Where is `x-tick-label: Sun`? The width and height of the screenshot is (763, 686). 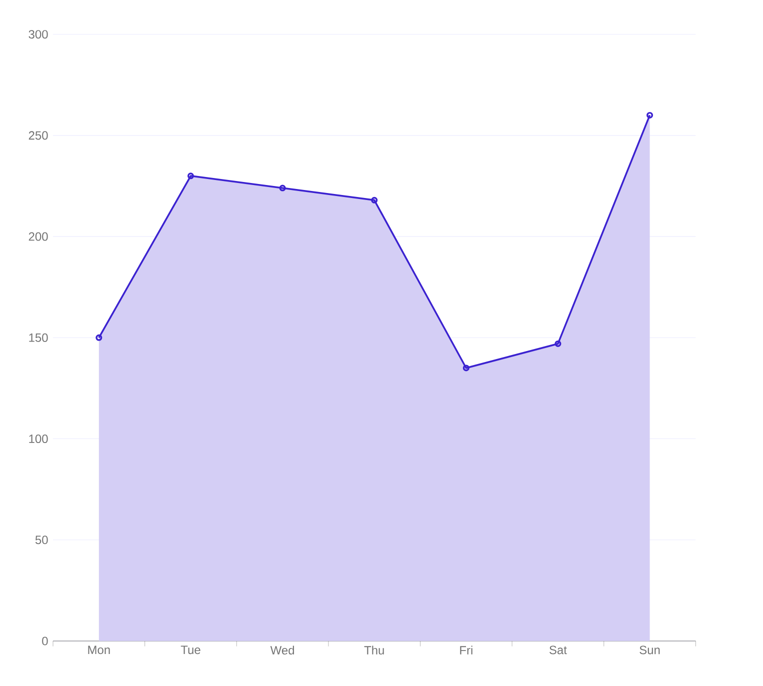
x-tick-label: Sun is located at coordinates (650, 650).